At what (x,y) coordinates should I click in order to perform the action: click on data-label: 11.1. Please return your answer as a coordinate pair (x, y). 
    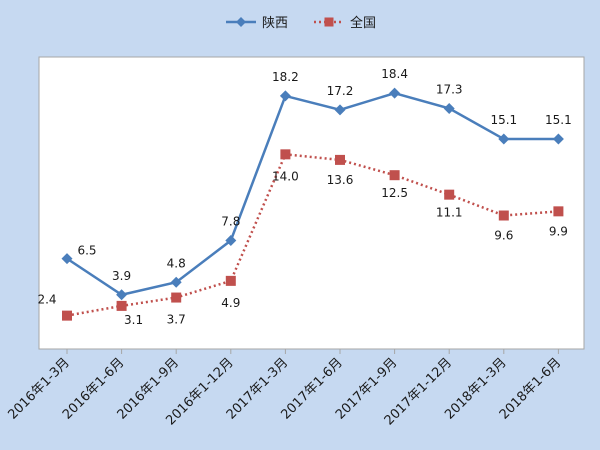
    Looking at the image, I should click on (449, 213).